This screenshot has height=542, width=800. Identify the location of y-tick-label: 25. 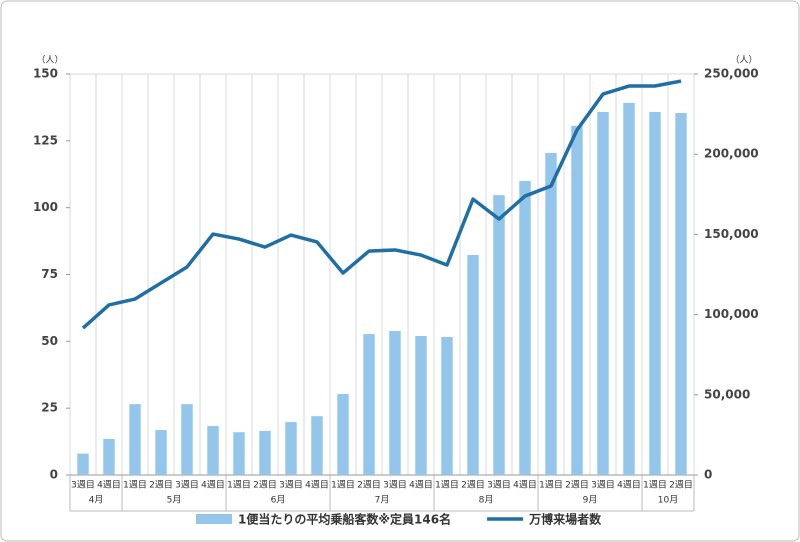
(49, 408).